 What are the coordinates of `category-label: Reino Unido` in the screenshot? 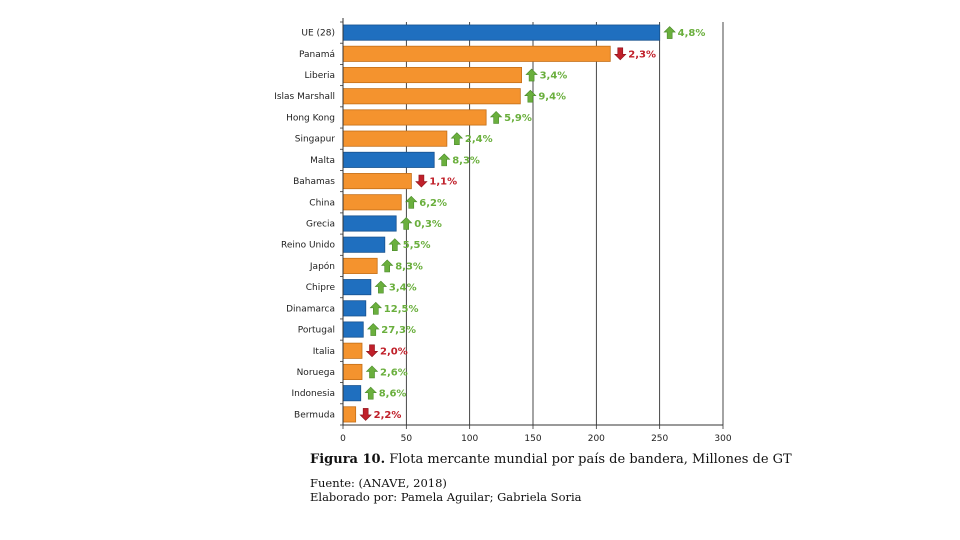 It's located at (308, 246).